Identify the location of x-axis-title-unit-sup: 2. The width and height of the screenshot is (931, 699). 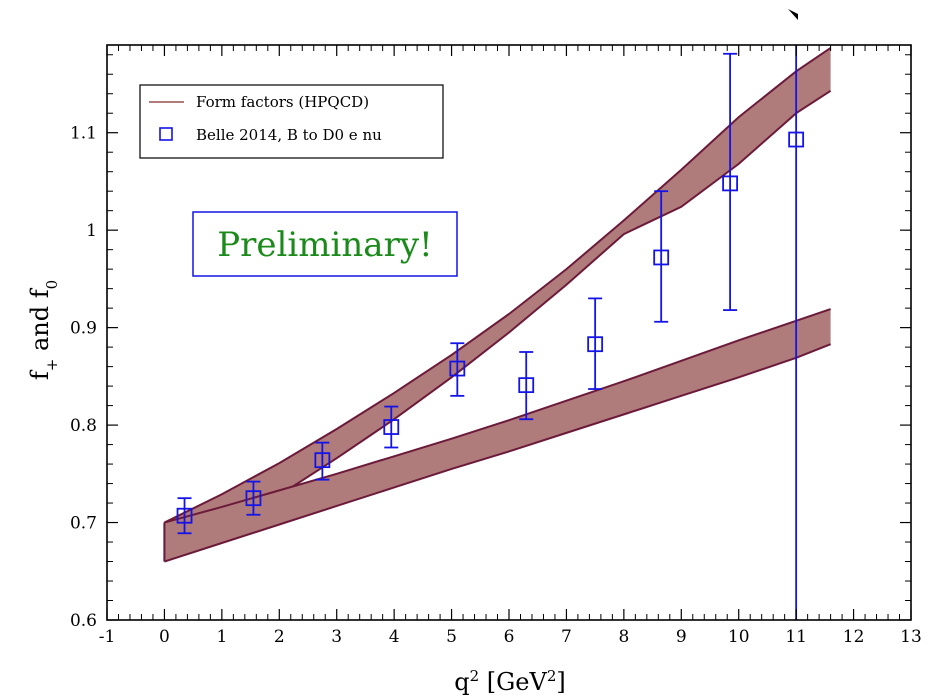
(552, 676).